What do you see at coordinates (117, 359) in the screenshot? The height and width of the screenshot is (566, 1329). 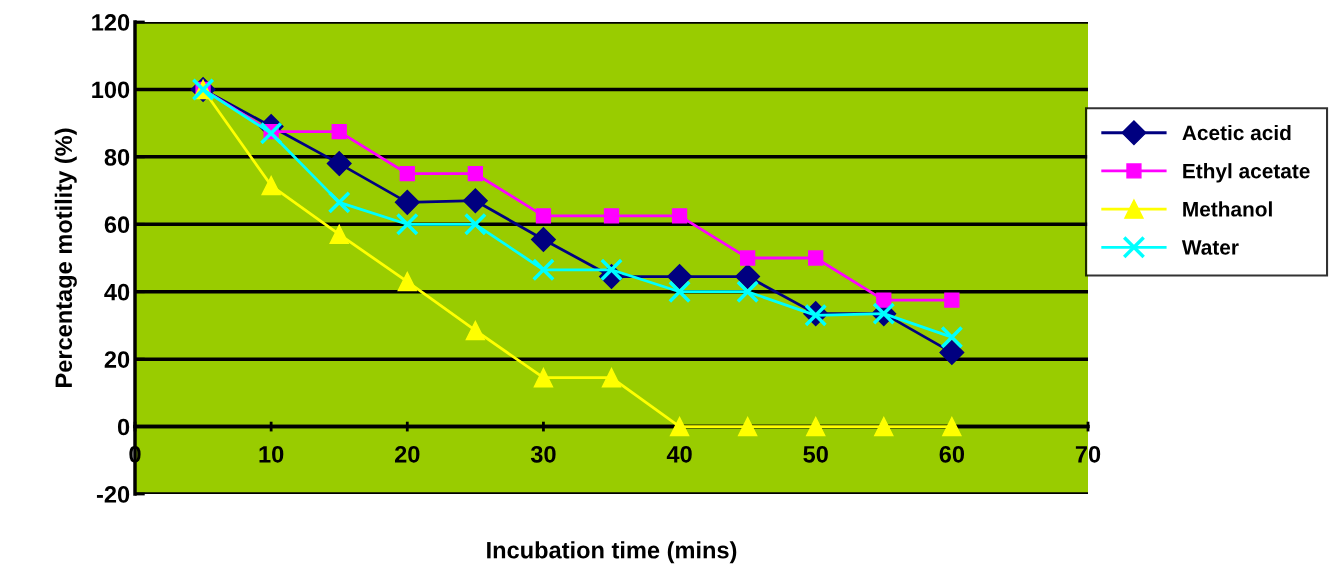 I see `y-tick-label: 20` at bounding box center [117, 359].